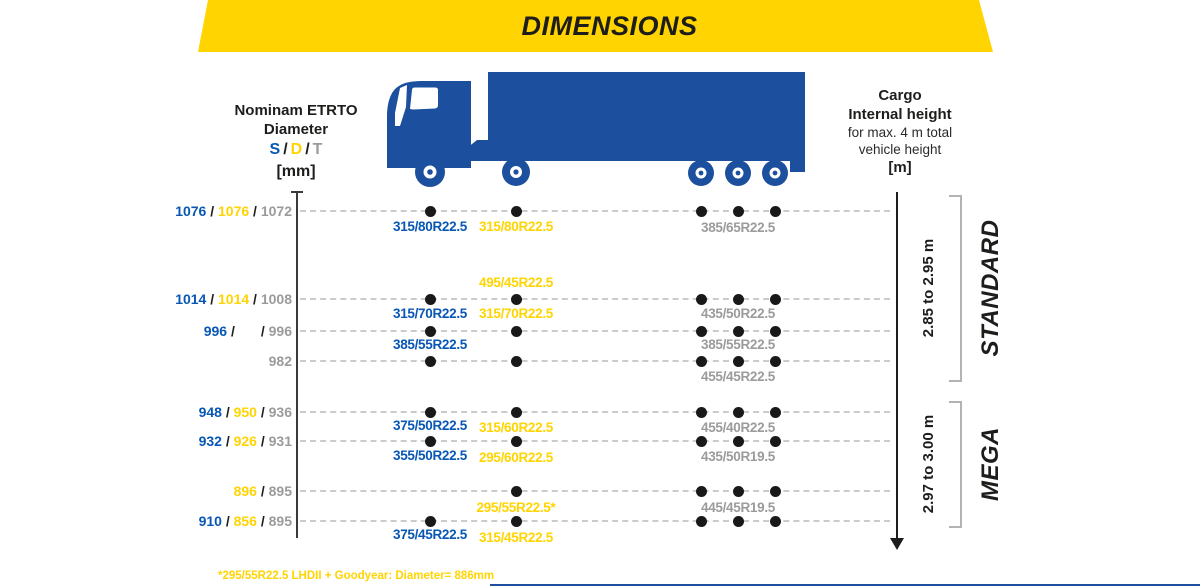 The height and width of the screenshot is (586, 1200). Describe the element at coordinates (737, 313) in the screenshot. I see `tire-size-label: 435/50R22.5` at that location.